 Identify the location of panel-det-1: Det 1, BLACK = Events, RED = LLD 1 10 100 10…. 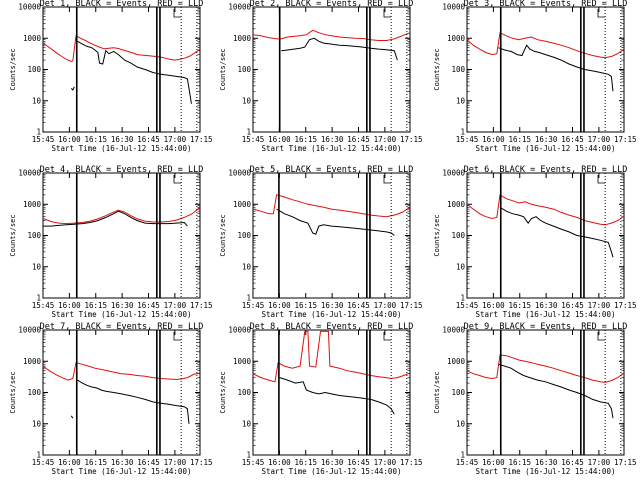
(111, 76).